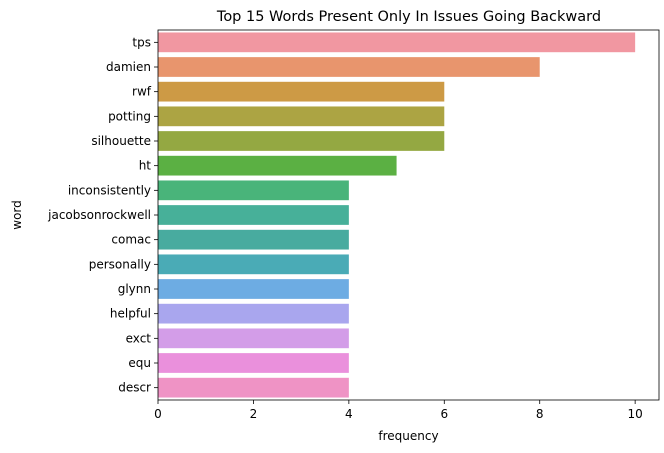 The height and width of the screenshot is (453, 664). Describe the element at coordinates (253, 190) in the screenshot. I see `bar-inconsistently` at that location.